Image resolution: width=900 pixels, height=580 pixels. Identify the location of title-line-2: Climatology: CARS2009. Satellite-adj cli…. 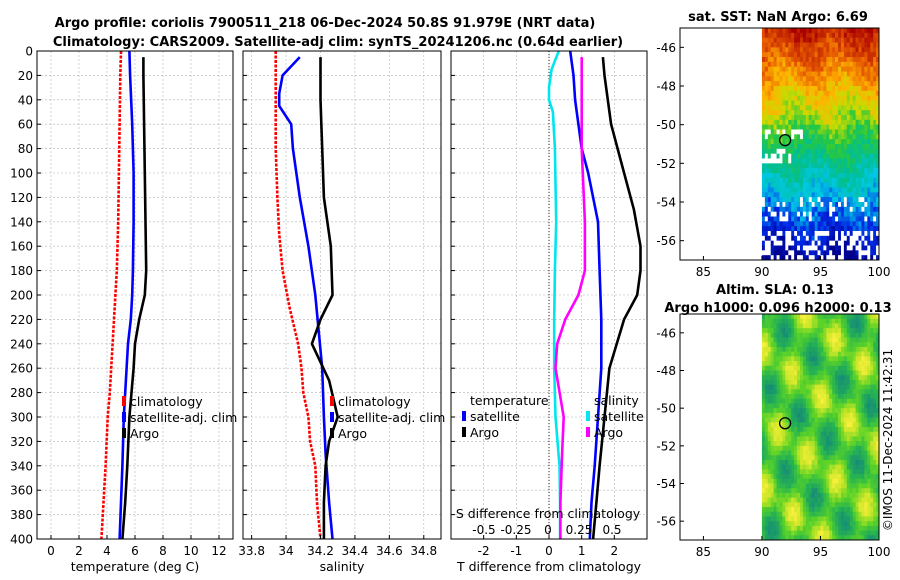
(338, 42).